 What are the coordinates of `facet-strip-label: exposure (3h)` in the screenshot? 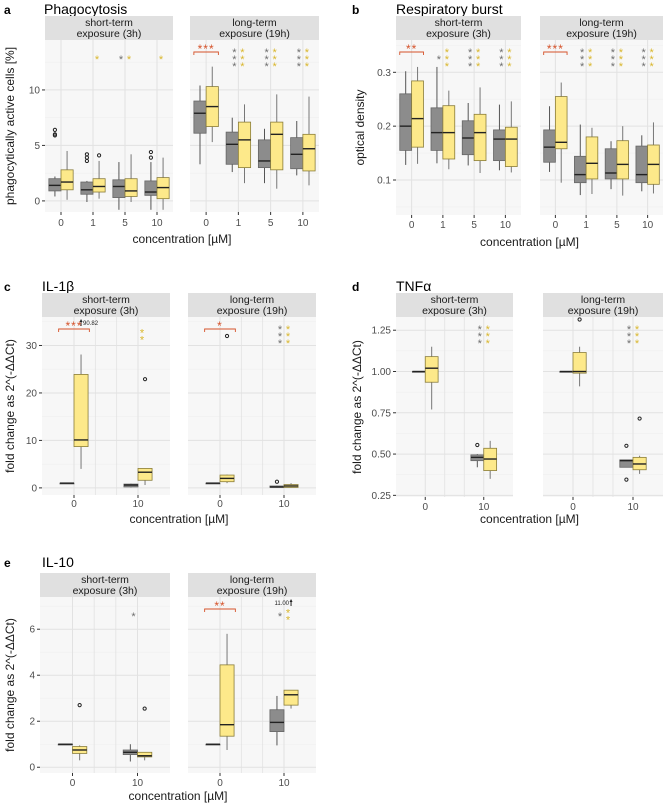 It's located at (106, 311).